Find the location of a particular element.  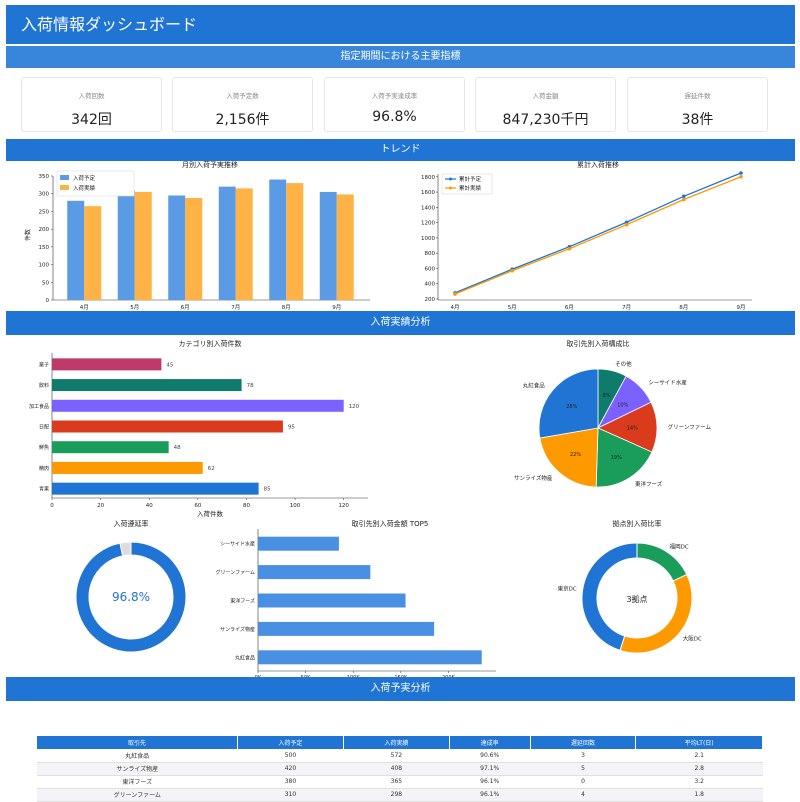

column-header: 達成率 is located at coordinates (490, 742).